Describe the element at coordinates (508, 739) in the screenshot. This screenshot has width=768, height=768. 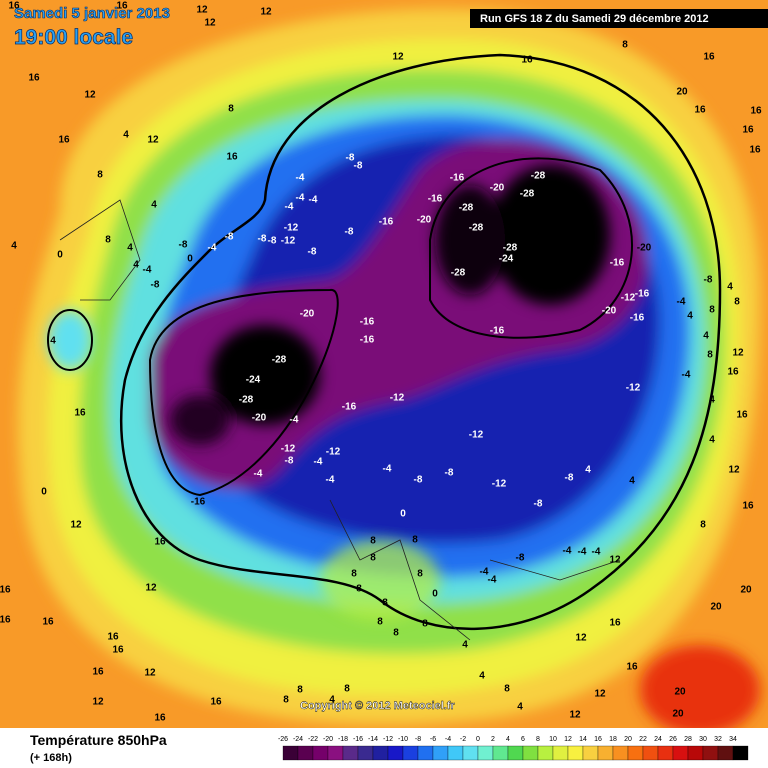
I see `legend-tick-label: 4` at that location.